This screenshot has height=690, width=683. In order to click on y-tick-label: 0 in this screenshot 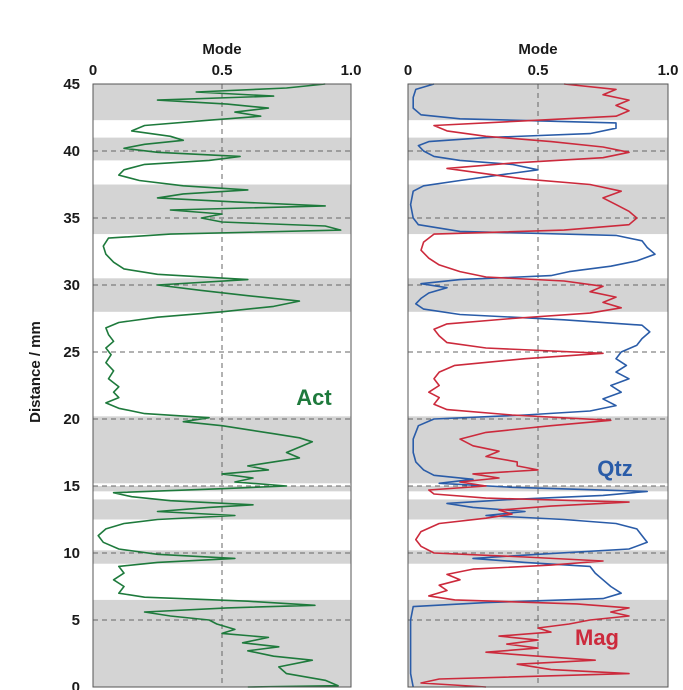, I will do `click(76, 684)`.